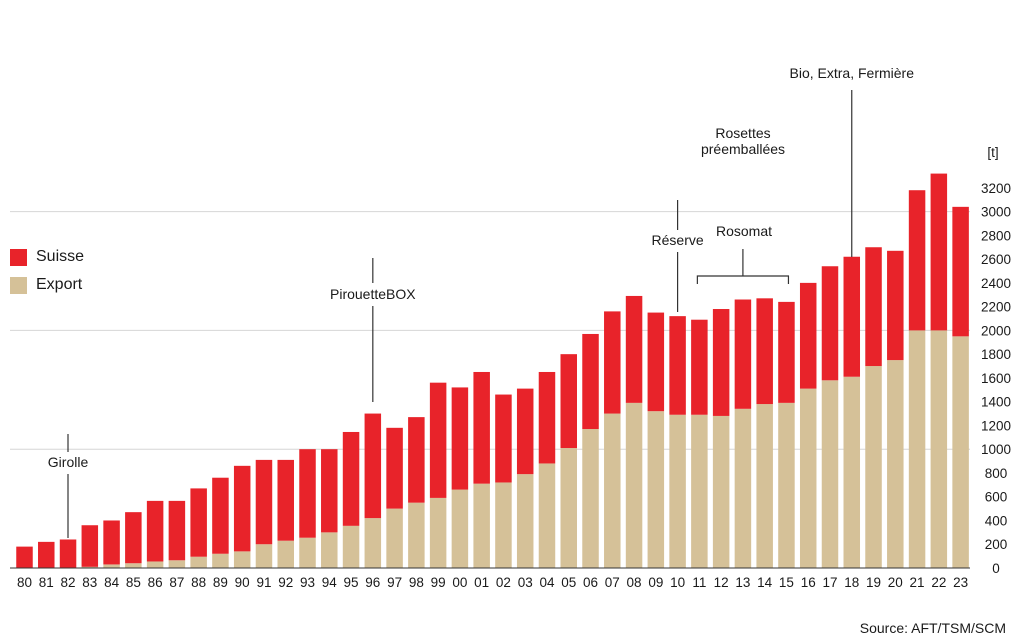 The height and width of the screenshot is (643, 1020). I want to click on x-tick-label-08: 08, so click(634, 582).